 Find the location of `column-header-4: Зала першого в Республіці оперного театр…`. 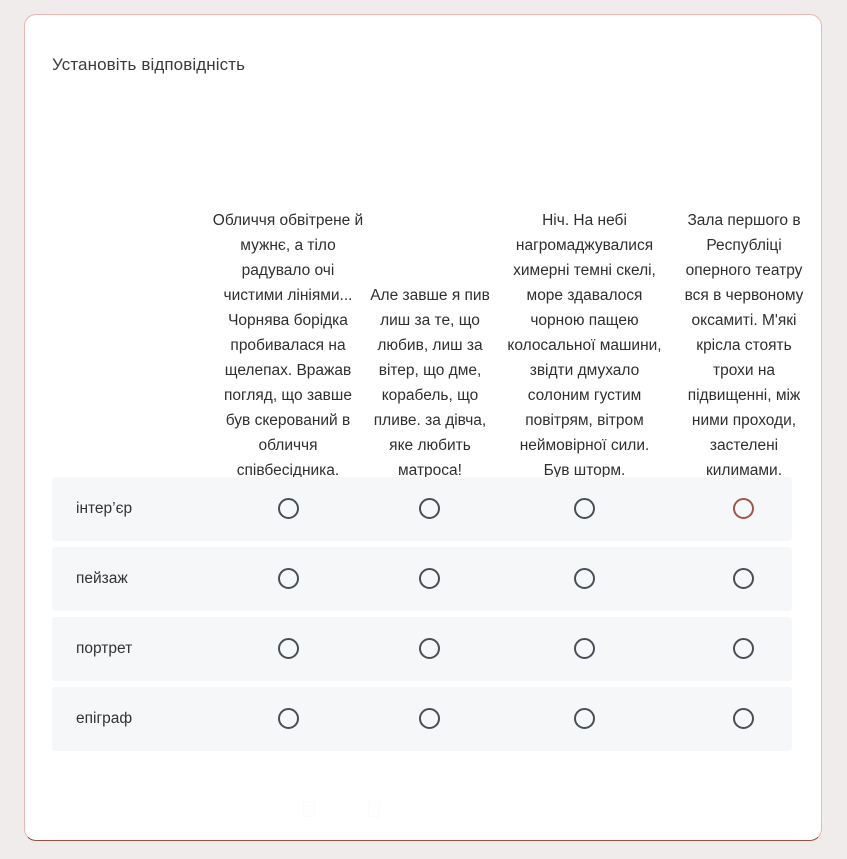

column-header-4: Зала першого в Республіці оперного театр… is located at coordinates (744, 345).